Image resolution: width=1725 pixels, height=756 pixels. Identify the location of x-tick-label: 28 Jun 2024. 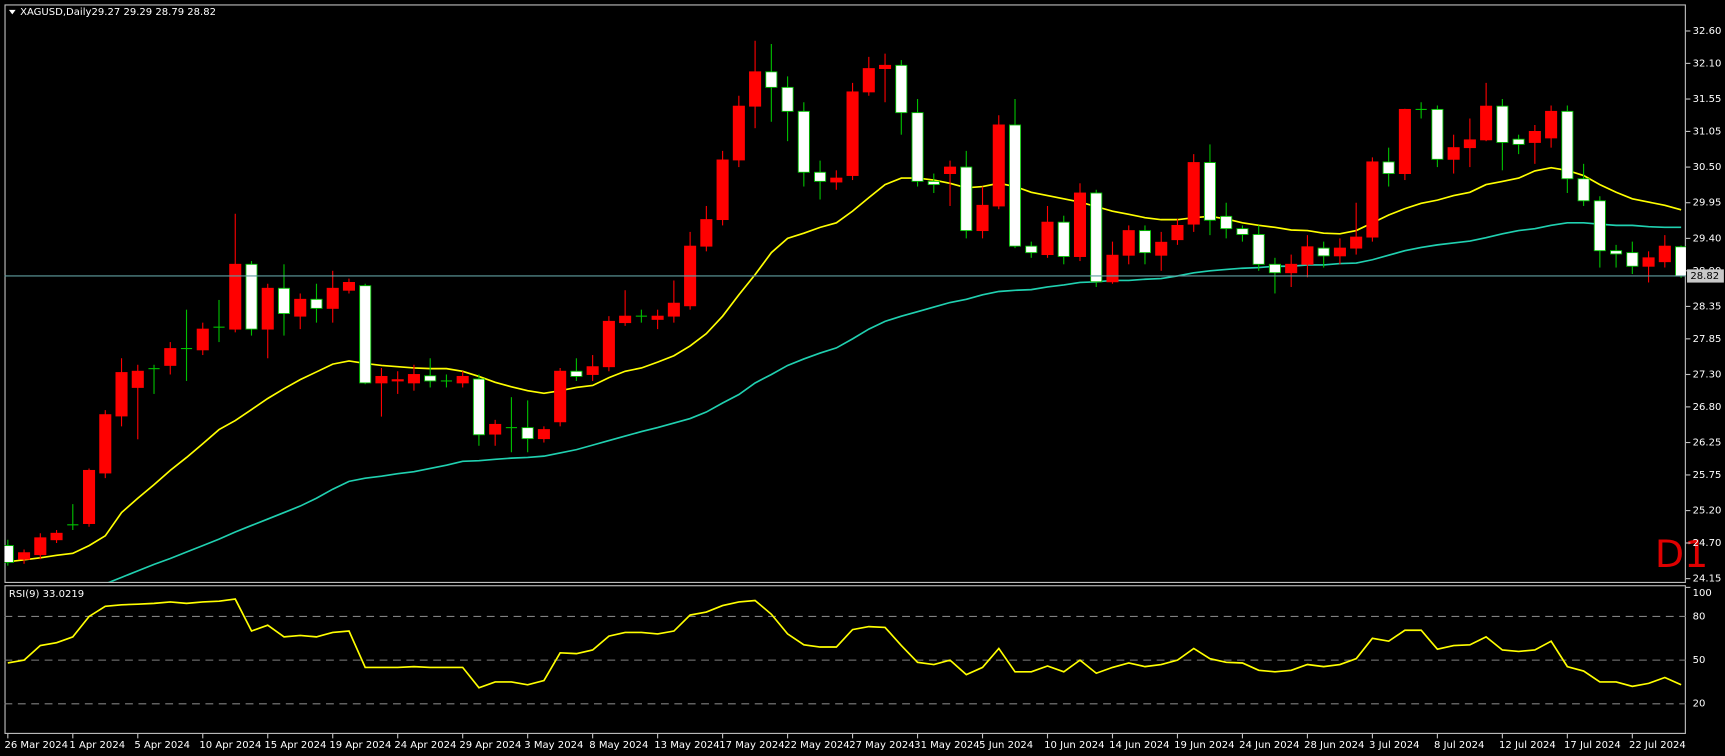
(1334, 745).